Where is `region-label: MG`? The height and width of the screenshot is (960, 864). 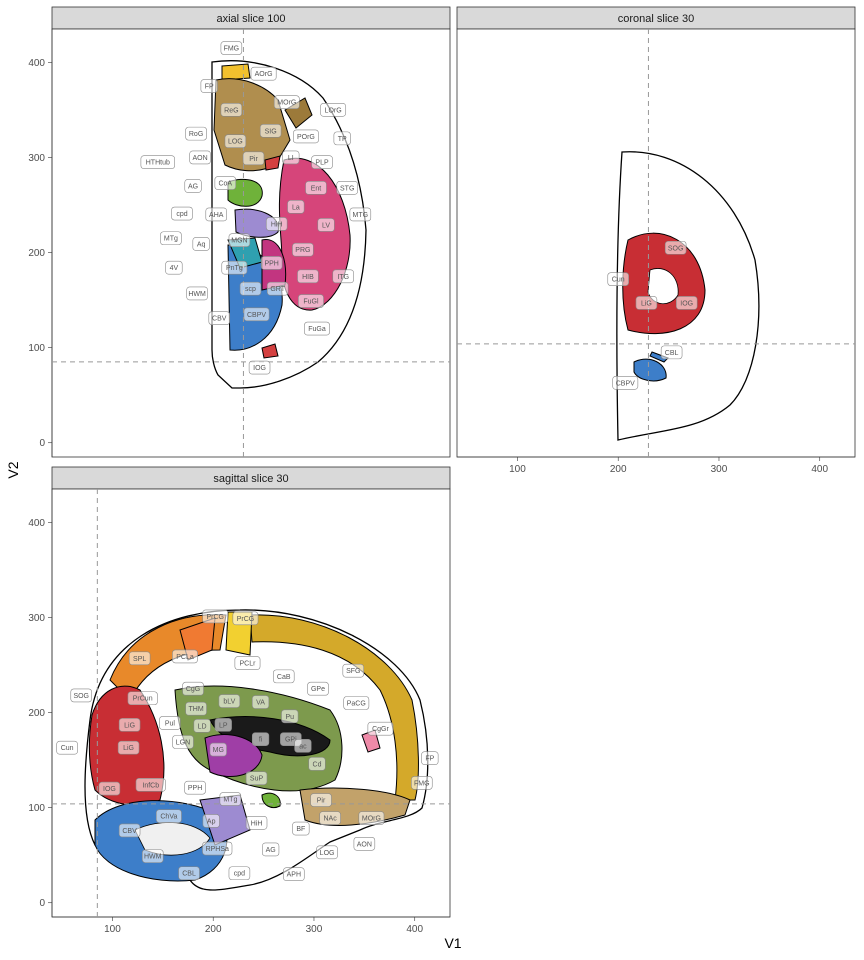
region-label: MG is located at coordinates (218, 749).